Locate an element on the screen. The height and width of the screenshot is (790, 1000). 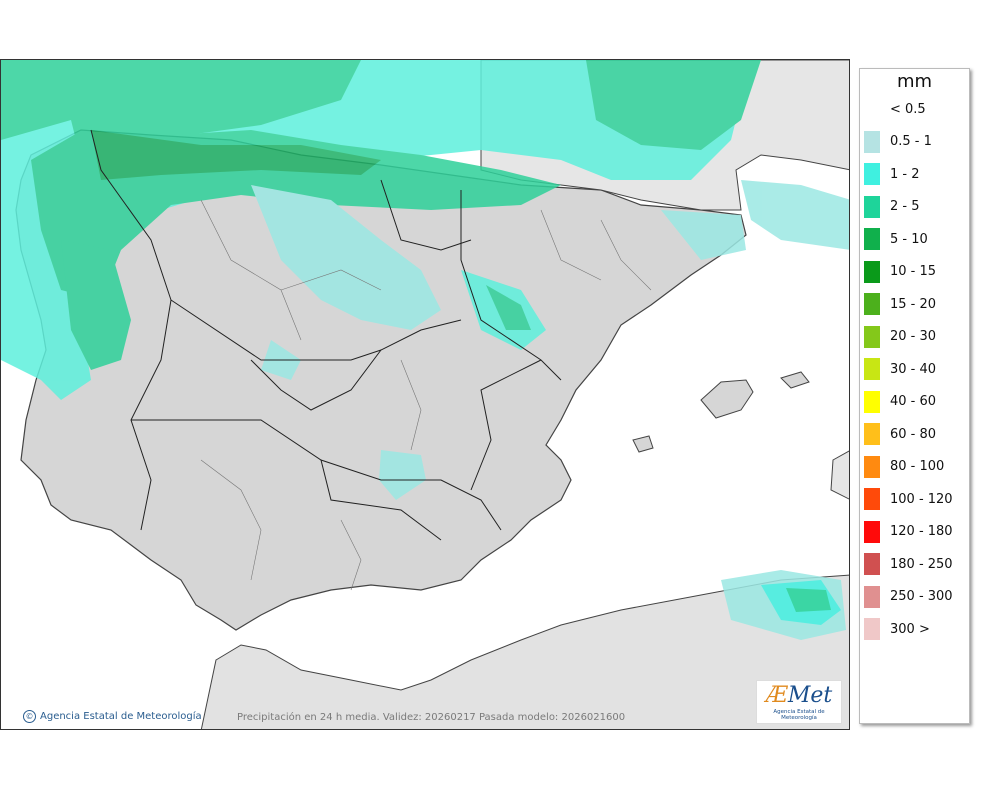
legend-label: 30 - 40 is located at coordinates (913, 369).